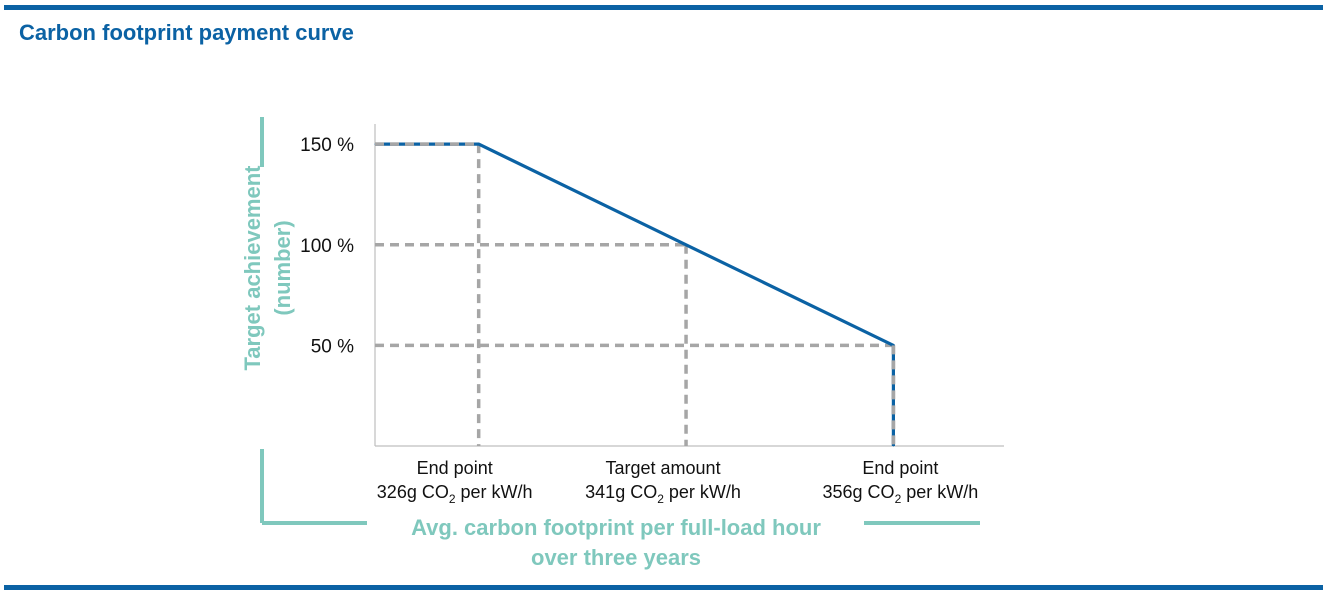 The width and height of the screenshot is (1327, 598). I want to click on x-tick-label-2-line-2: 356g CO2 per kW/h, so click(901, 494).